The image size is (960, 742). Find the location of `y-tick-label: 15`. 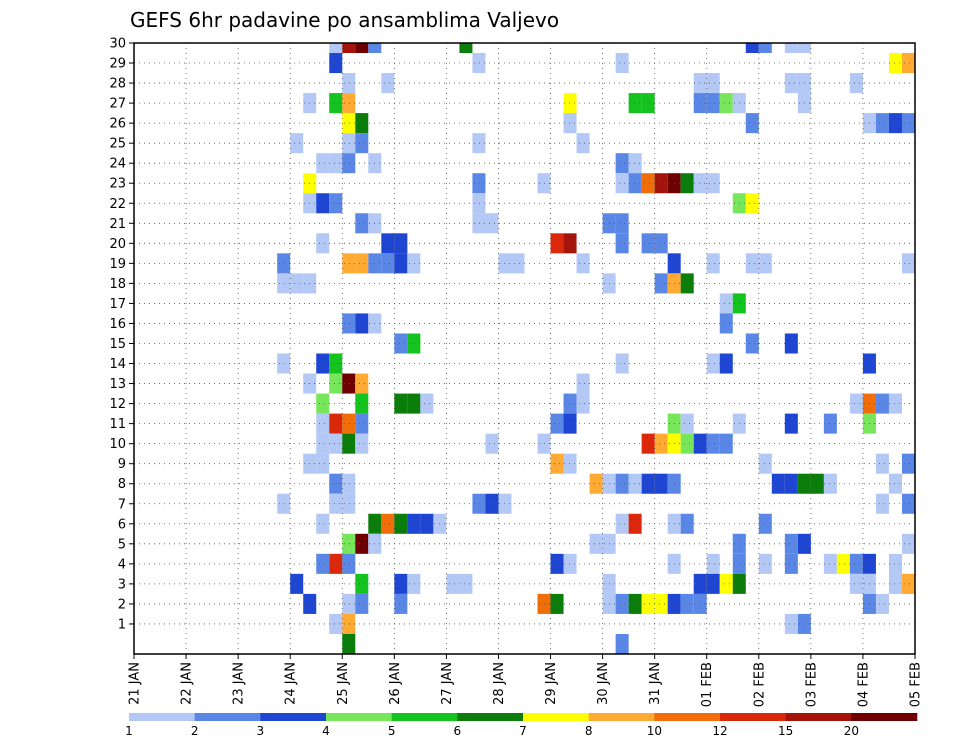

y-tick-label: 15 is located at coordinates (117, 344).